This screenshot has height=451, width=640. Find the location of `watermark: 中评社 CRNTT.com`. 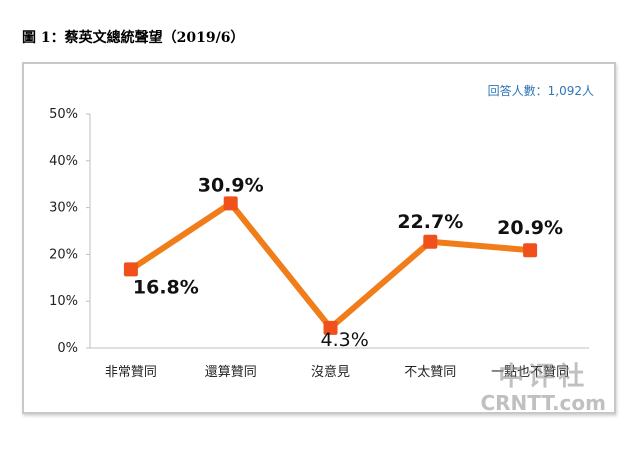

watermark: 中评社 CRNTT.com is located at coordinates (543, 385).